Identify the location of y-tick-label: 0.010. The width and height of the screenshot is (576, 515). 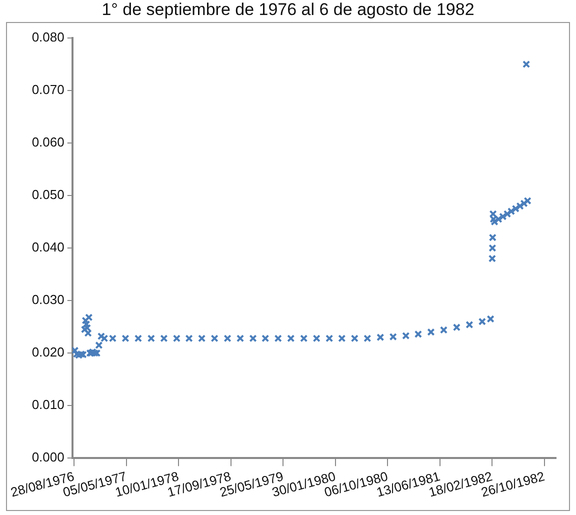
(48, 404).